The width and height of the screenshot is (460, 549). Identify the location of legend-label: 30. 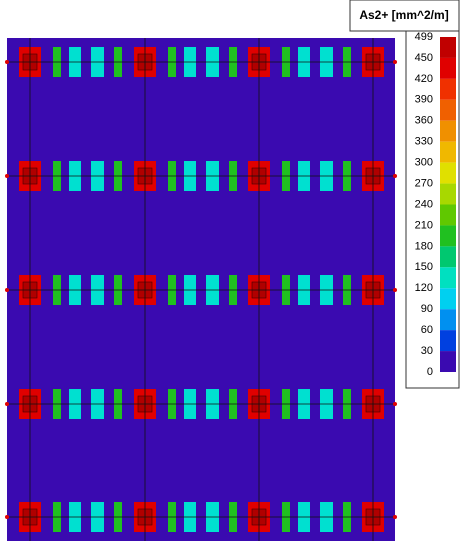
(427, 351).